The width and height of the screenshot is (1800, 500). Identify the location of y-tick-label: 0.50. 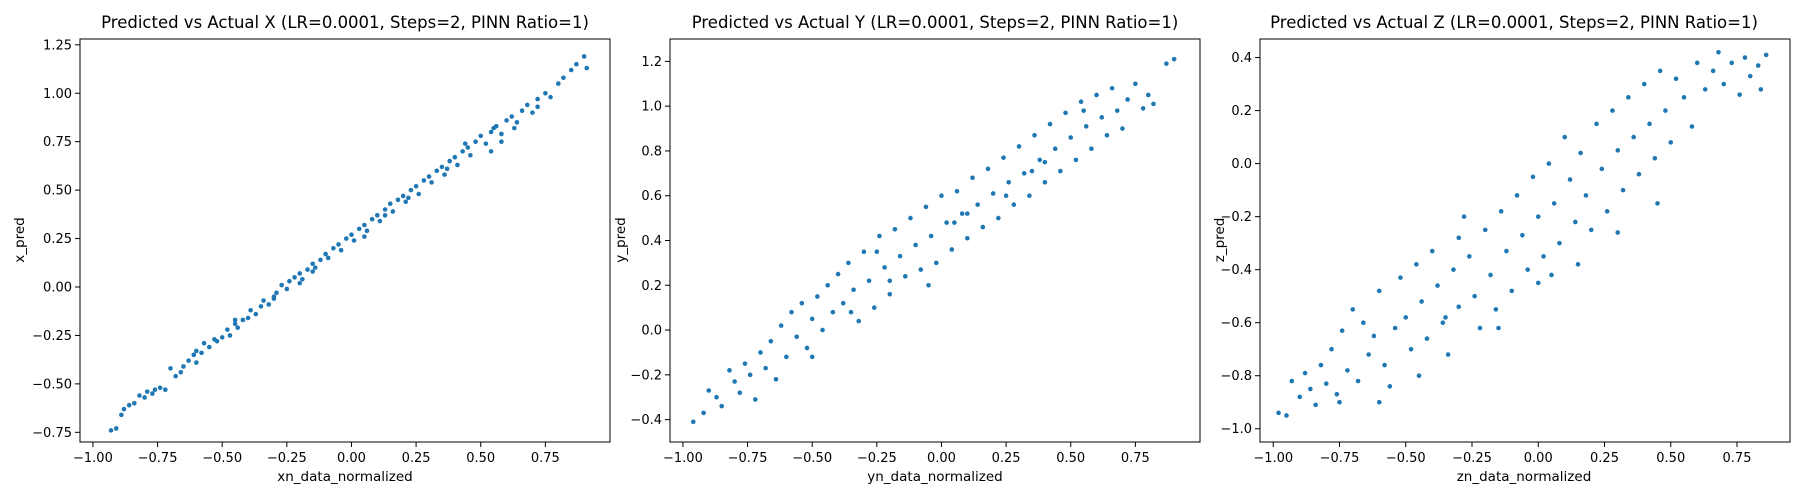
(57, 191).